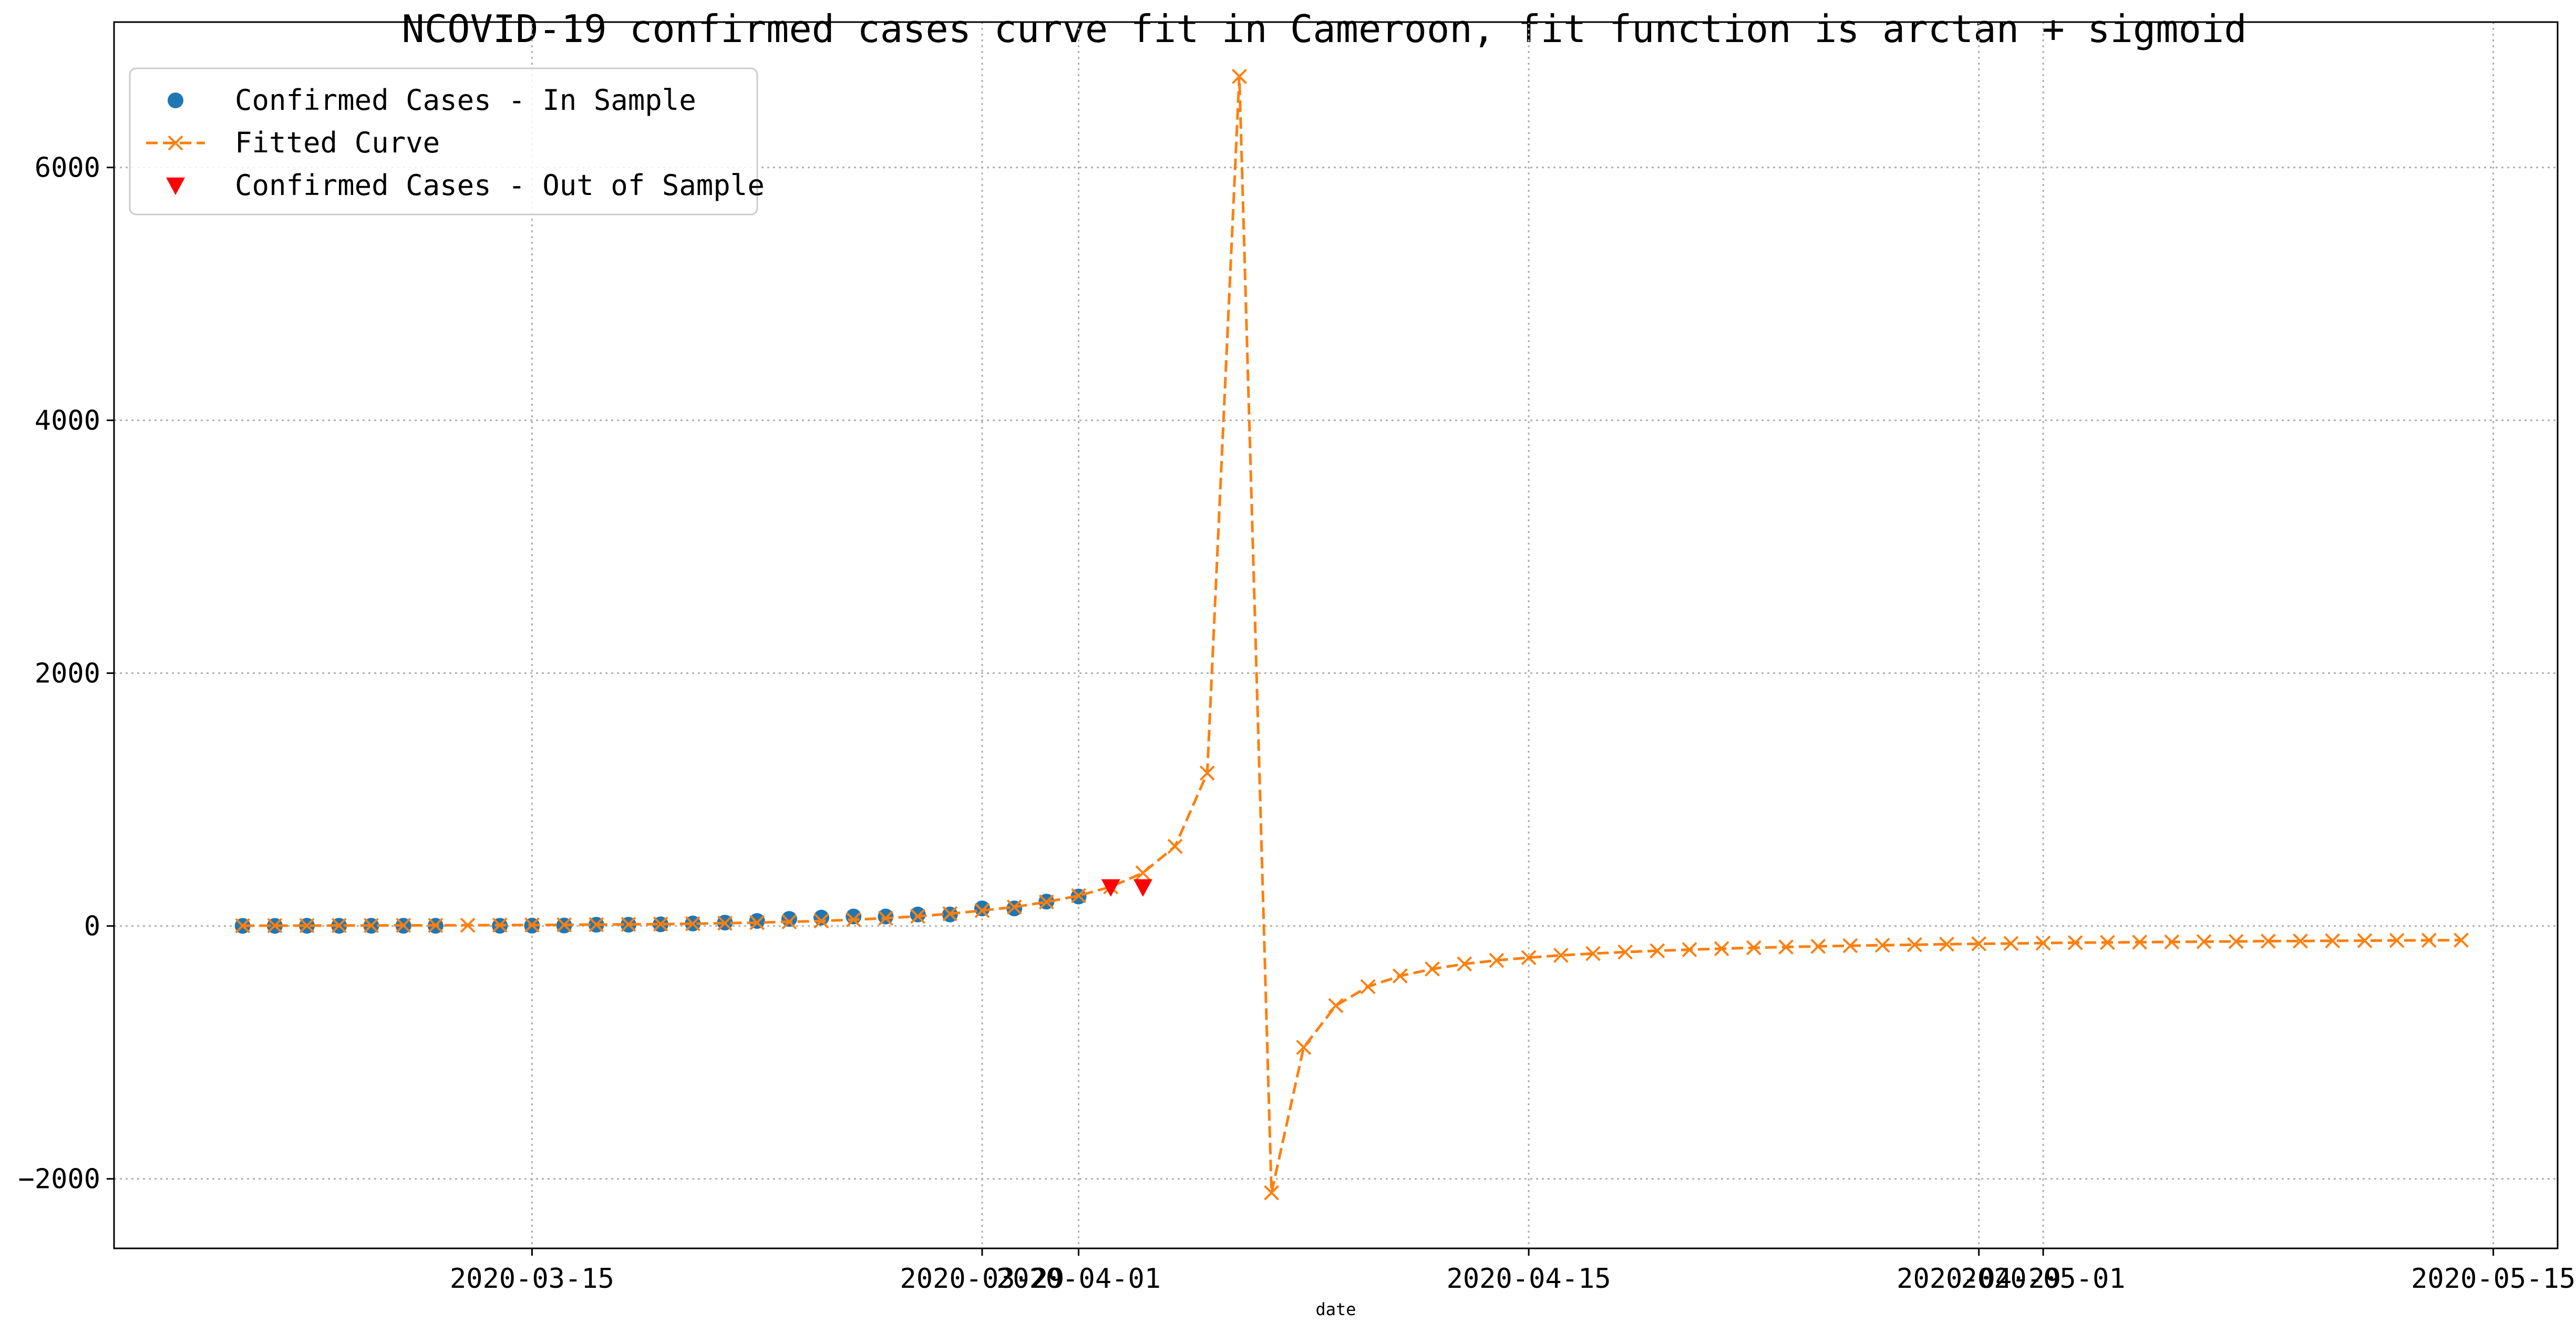  What do you see at coordinates (67, 674) in the screenshot?
I see `y-tick-label: 2000` at bounding box center [67, 674].